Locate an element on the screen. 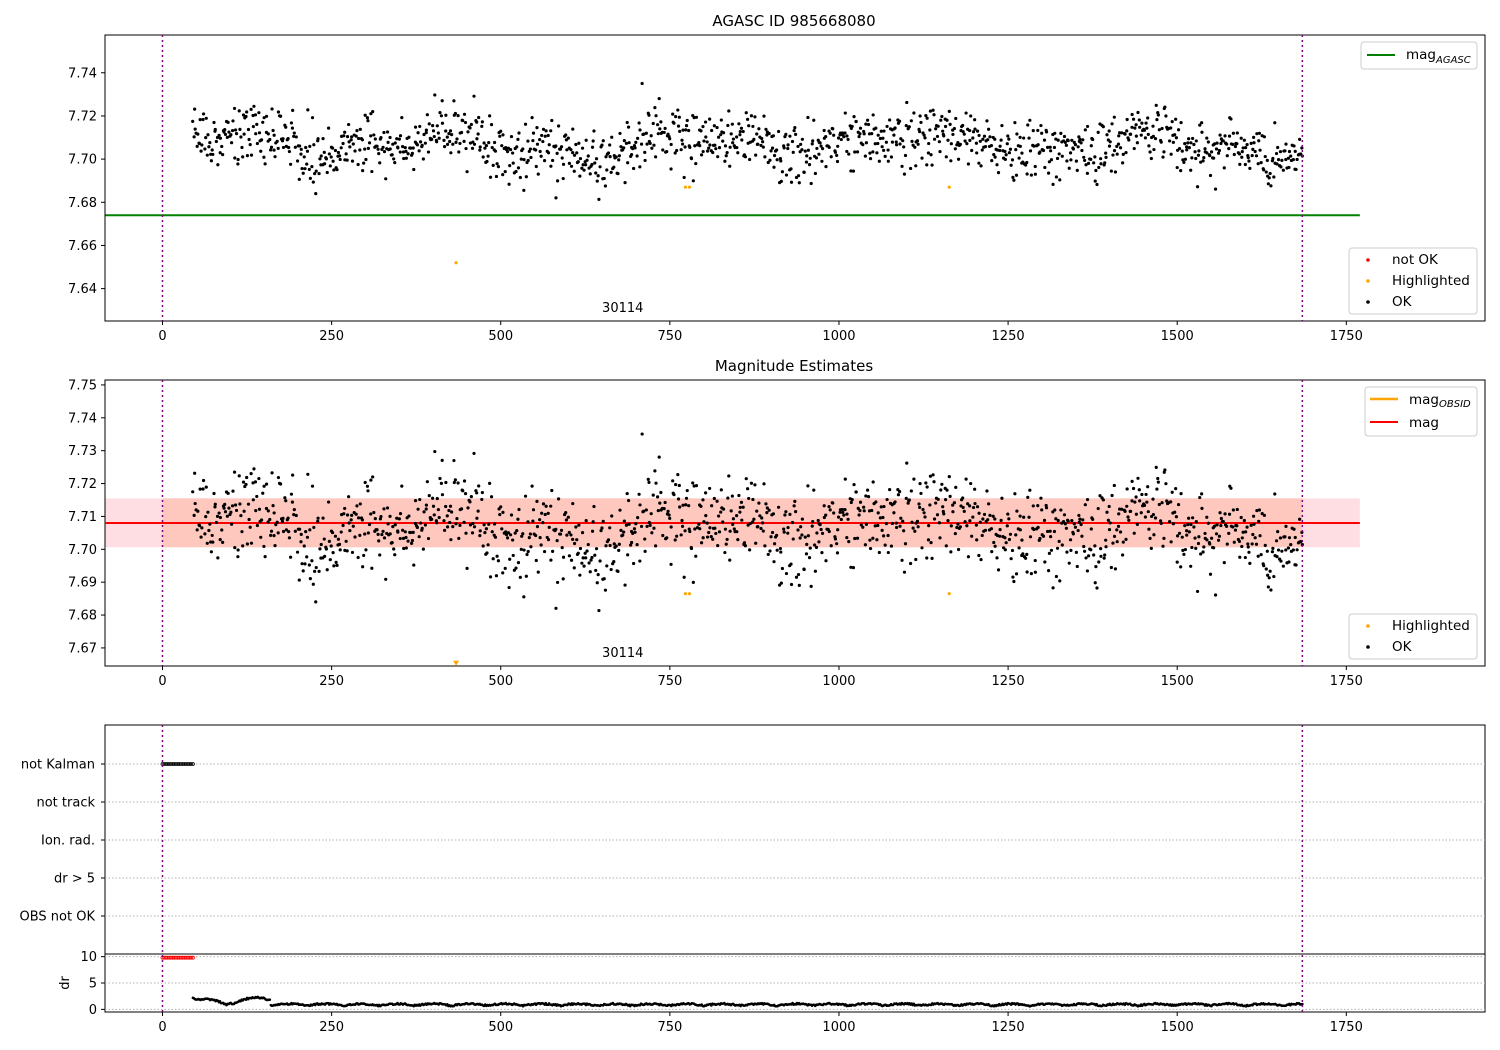  flag-label: not track is located at coordinates (65, 803).